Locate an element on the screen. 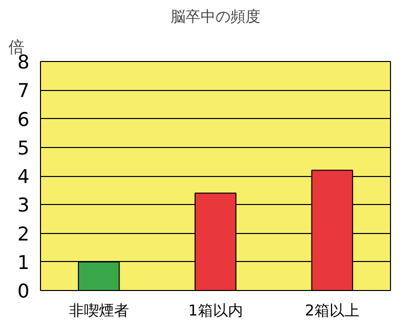  y-tick-label: 5 is located at coordinates (23, 148).